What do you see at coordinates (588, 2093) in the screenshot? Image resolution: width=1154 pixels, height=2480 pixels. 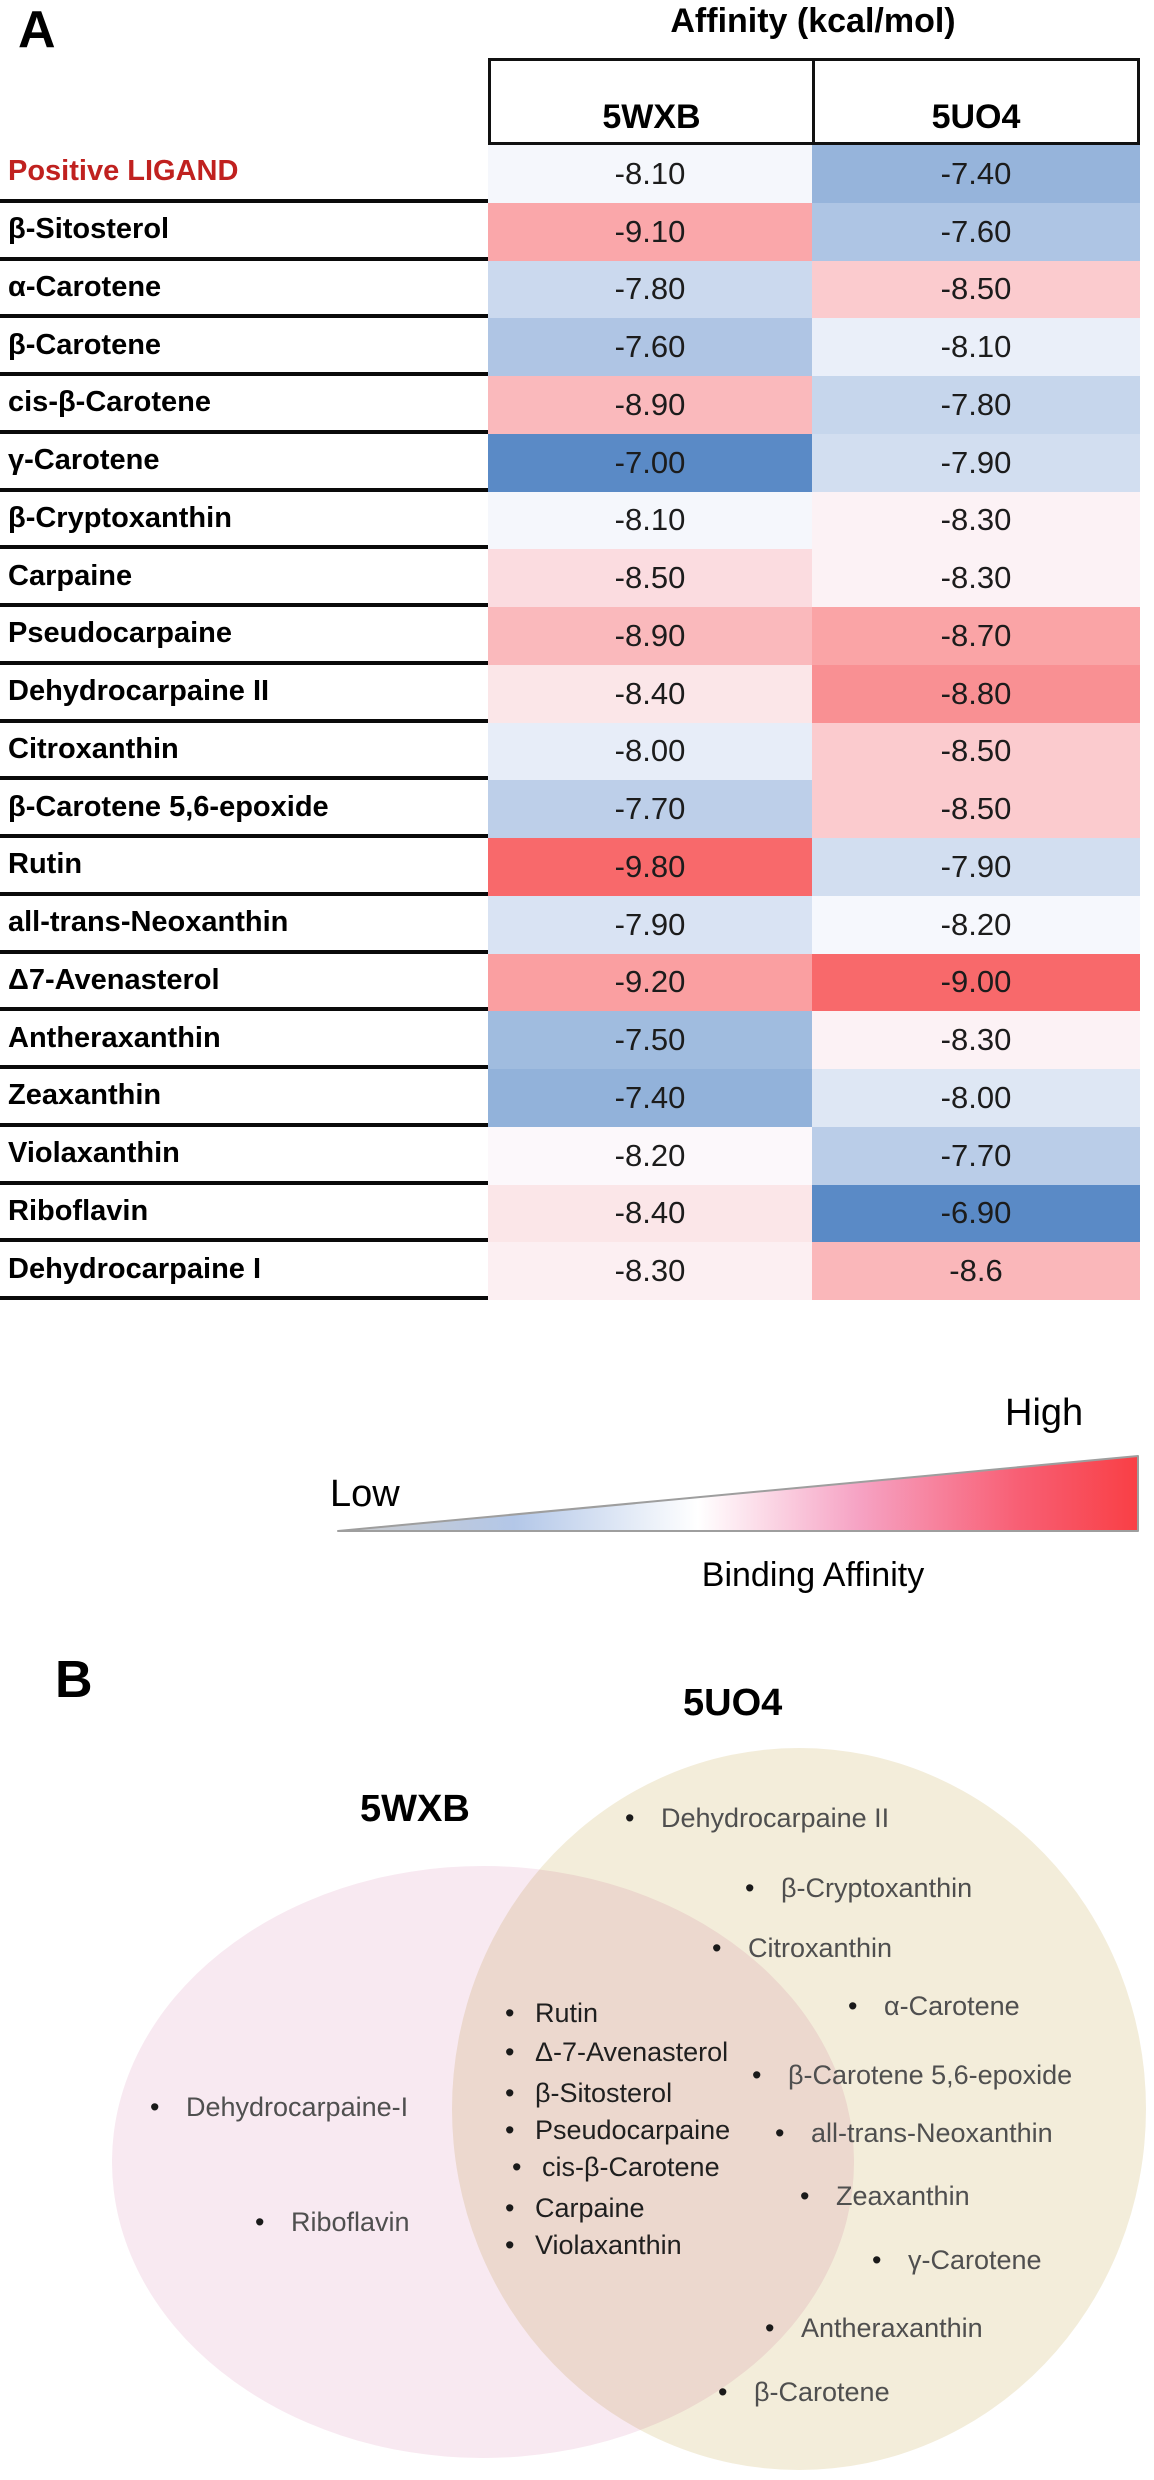 I see `venn-item-shared: β-Sitosterol` at bounding box center [588, 2093].